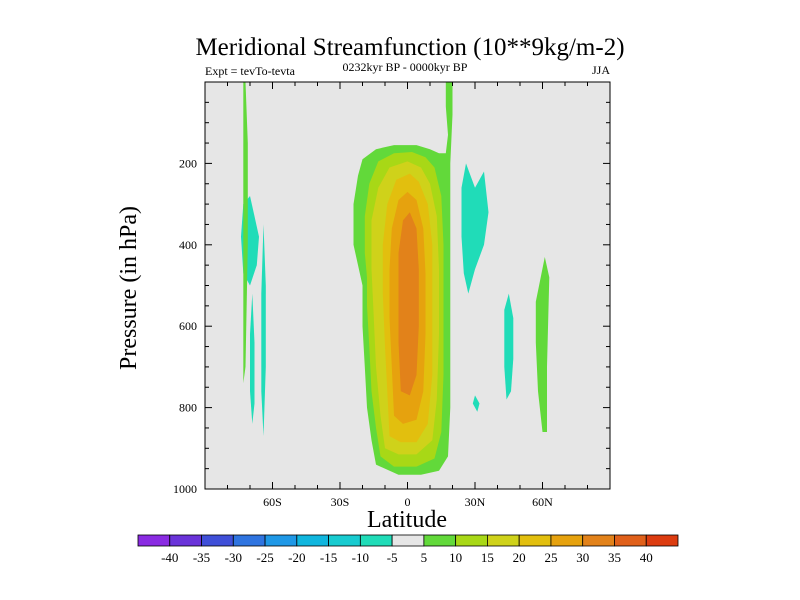  What do you see at coordinates (201, 557) in the screenshot?
I see `colorbar-label: -35` at bounding box center [201, 557].